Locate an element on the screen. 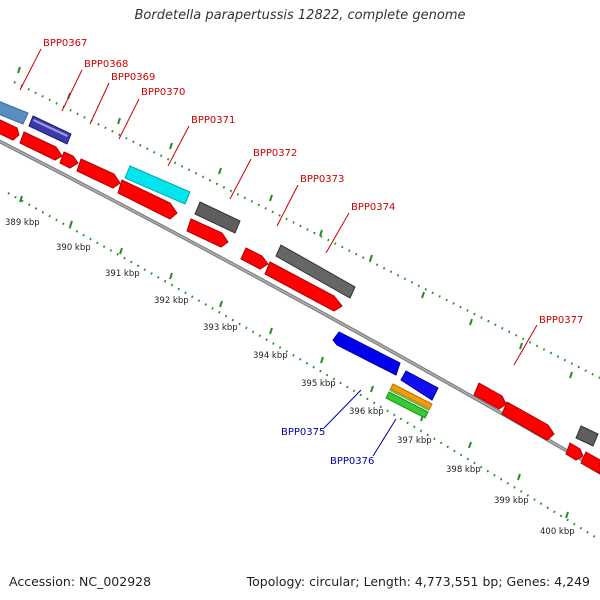  scale-label: 391 kbp is located at coordinates (122, 274).